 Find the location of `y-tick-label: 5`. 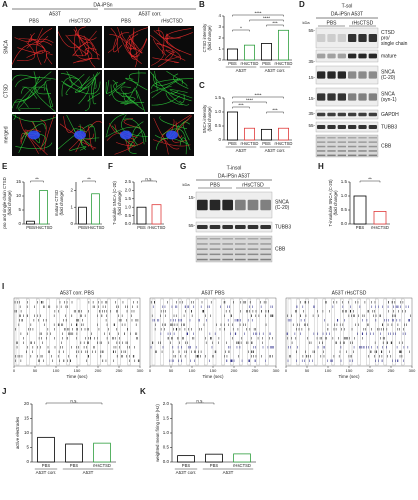

y-tick-label: 5 is located at coordinates (19, 209).